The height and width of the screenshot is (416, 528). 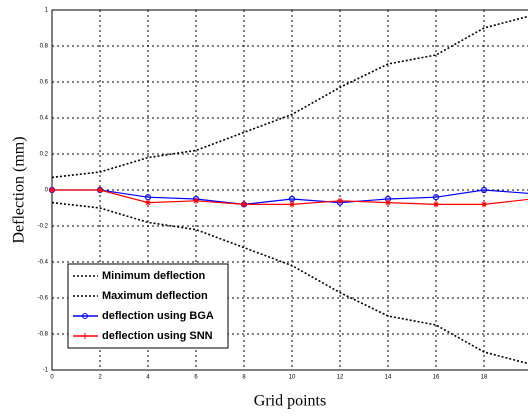 What do you see at coordinates (154, 276) in the screenshot?
I see `legend-label: Minimum deflection` at bounding box center [154, 276].